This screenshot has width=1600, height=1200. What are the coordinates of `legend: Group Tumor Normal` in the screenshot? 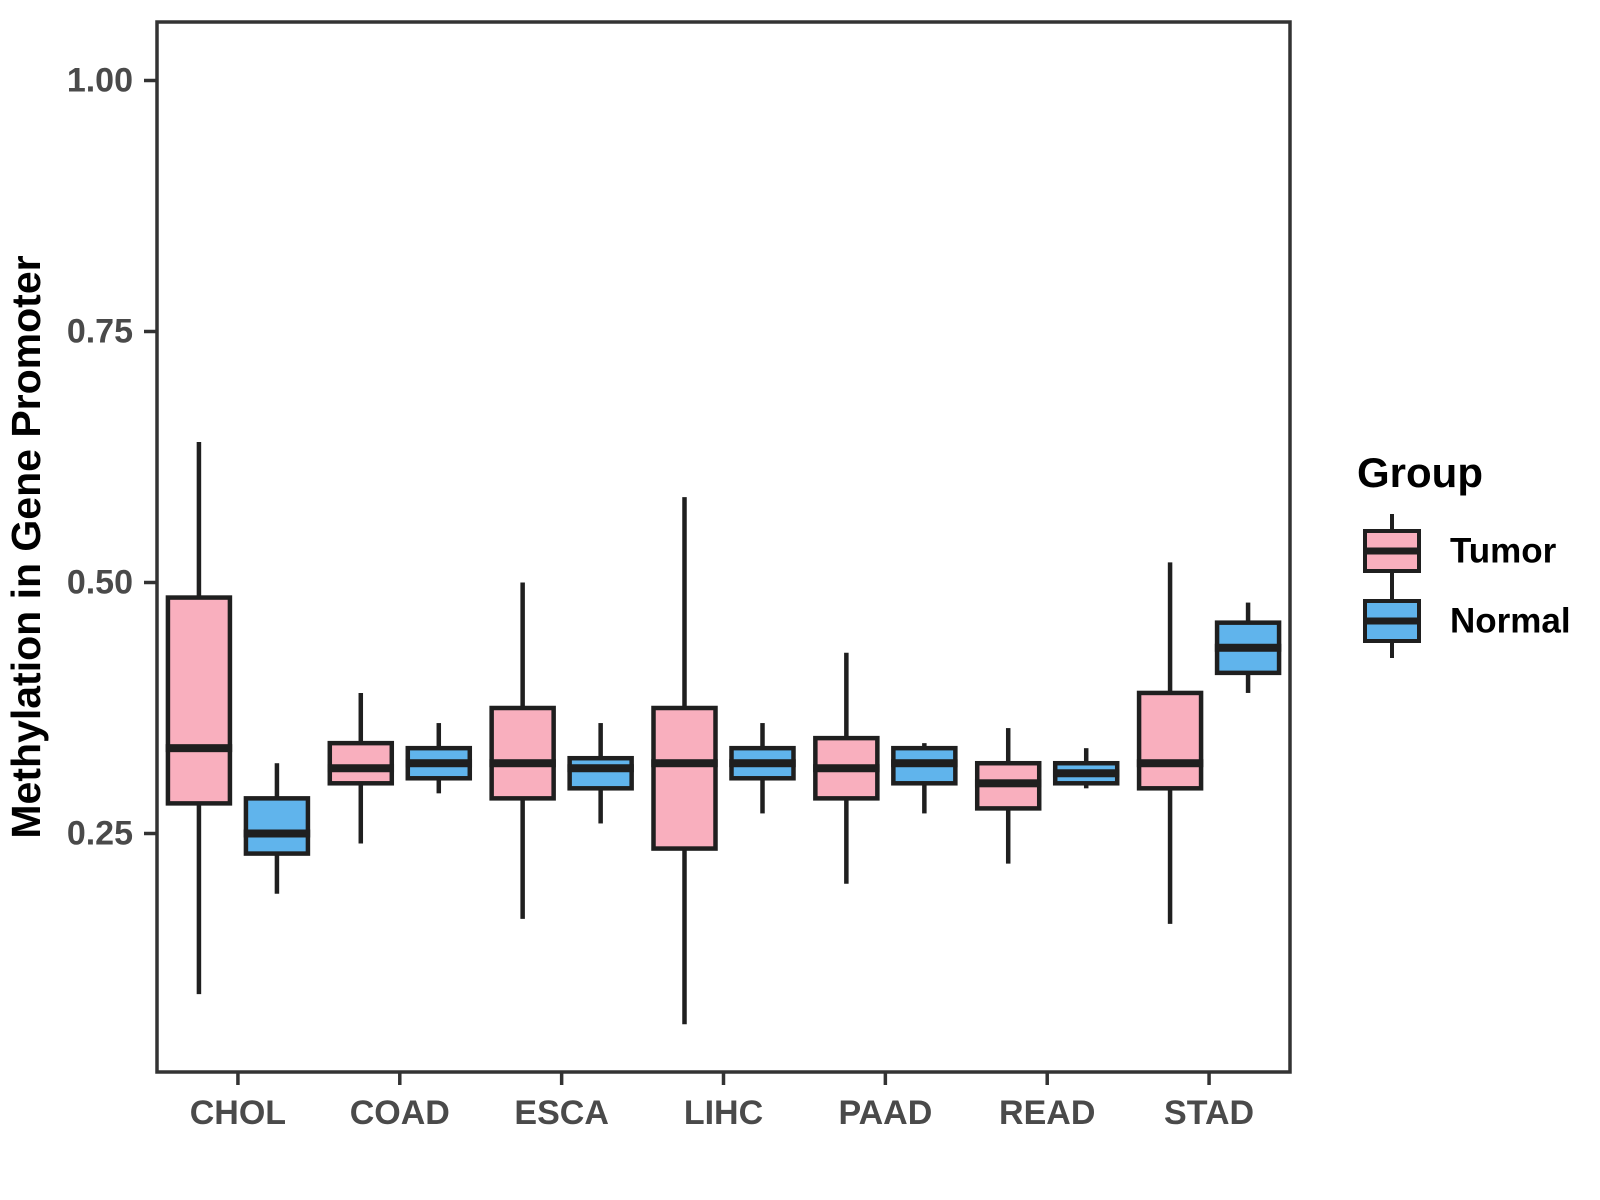 It's located at (1464, 553).